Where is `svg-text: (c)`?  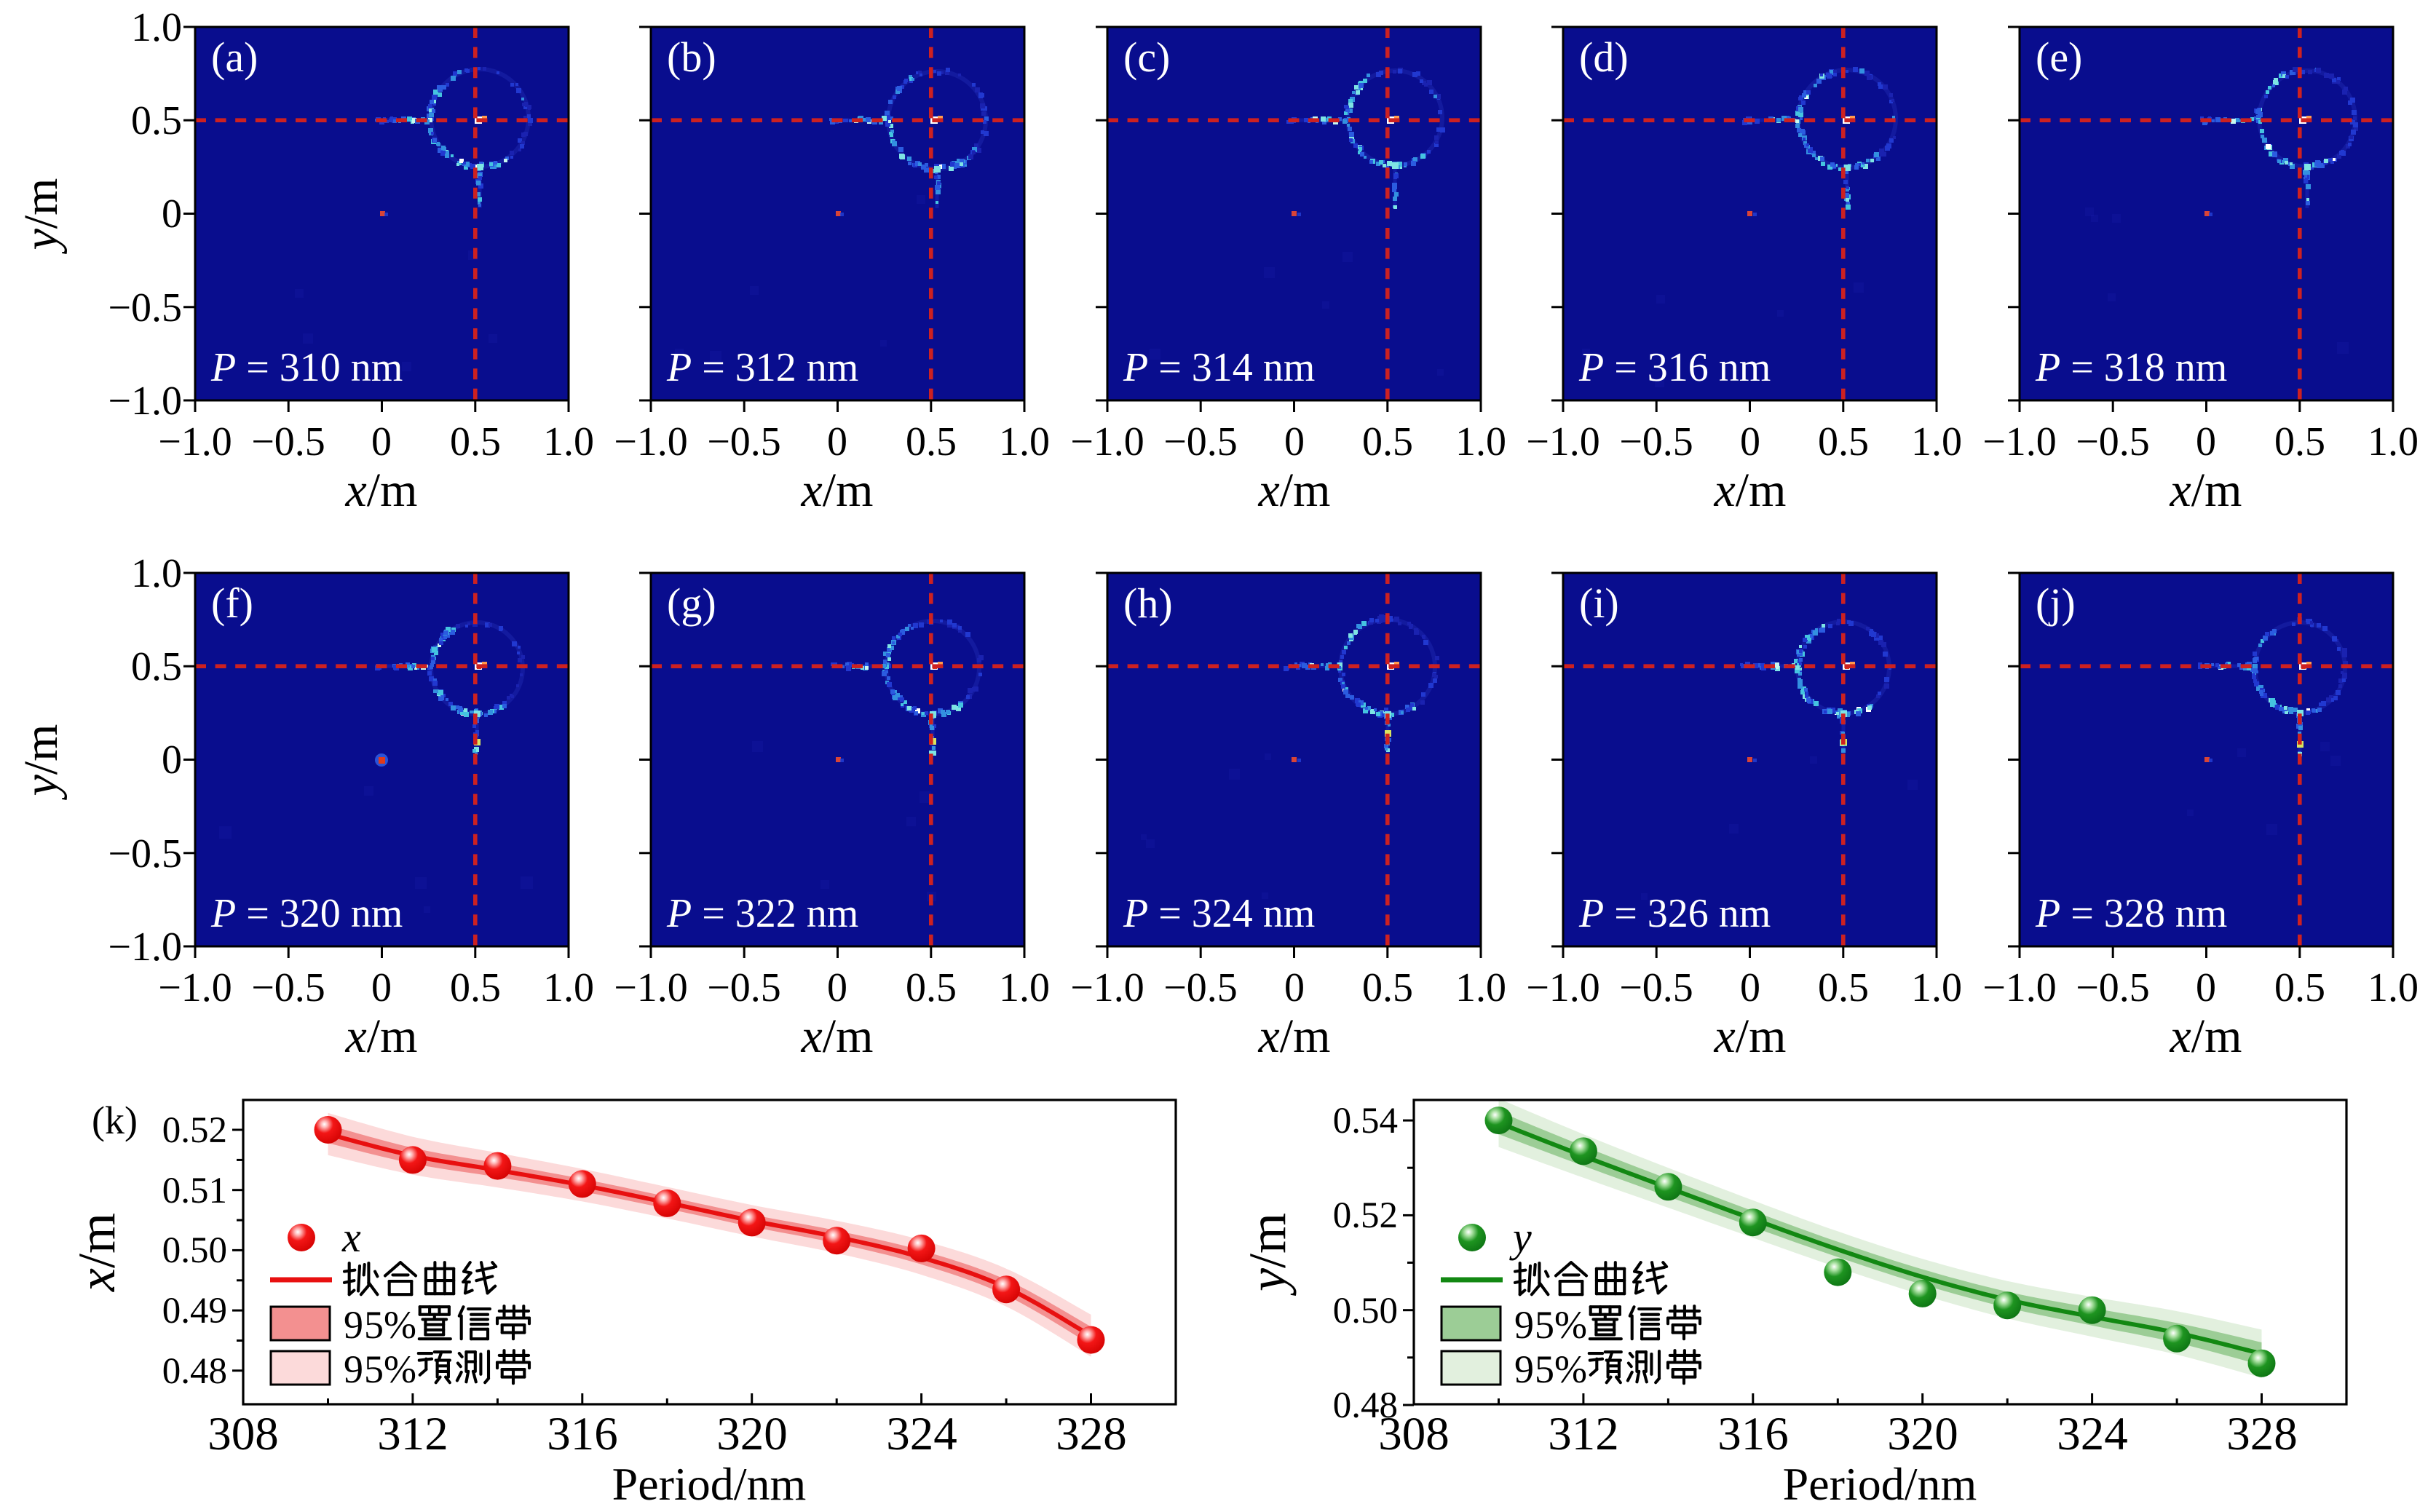 svg-text: (c) is located at coordinates (1146, 57).